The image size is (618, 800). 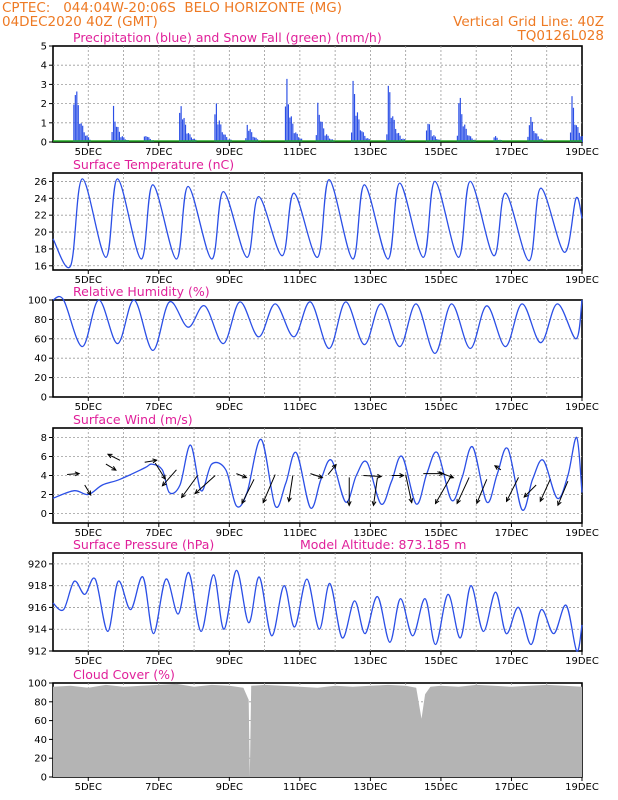 What do you see at coordinates (44, 123) in the screenshot?
I see `y-tick-label: 1` at bounding box center [44, 123].